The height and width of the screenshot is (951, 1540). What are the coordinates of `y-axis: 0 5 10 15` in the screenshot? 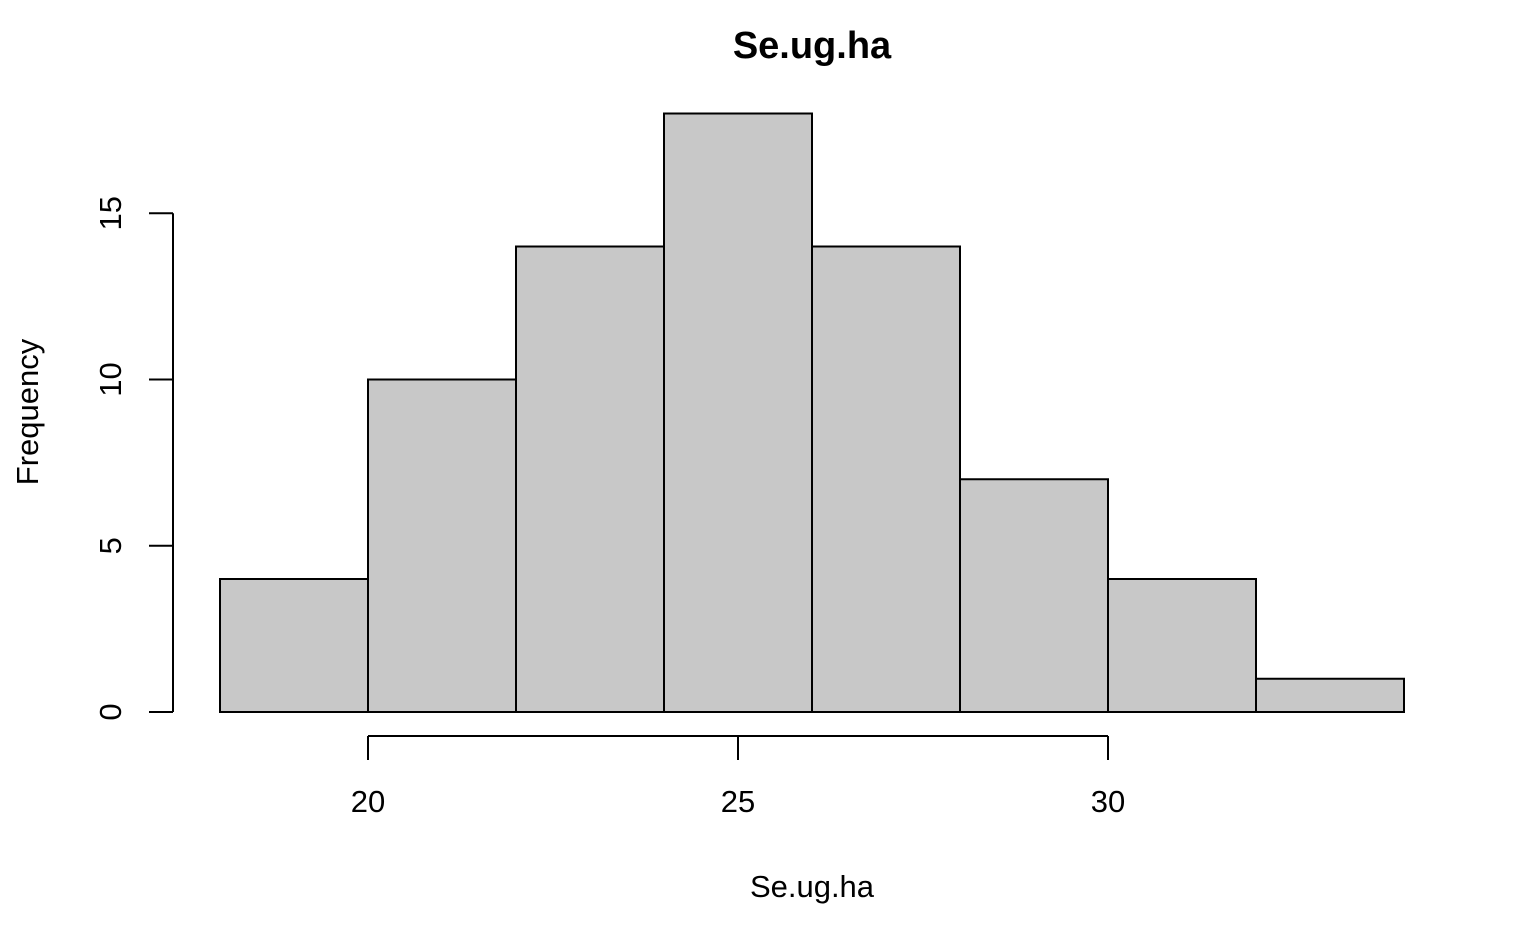 It's located at (133, 458).